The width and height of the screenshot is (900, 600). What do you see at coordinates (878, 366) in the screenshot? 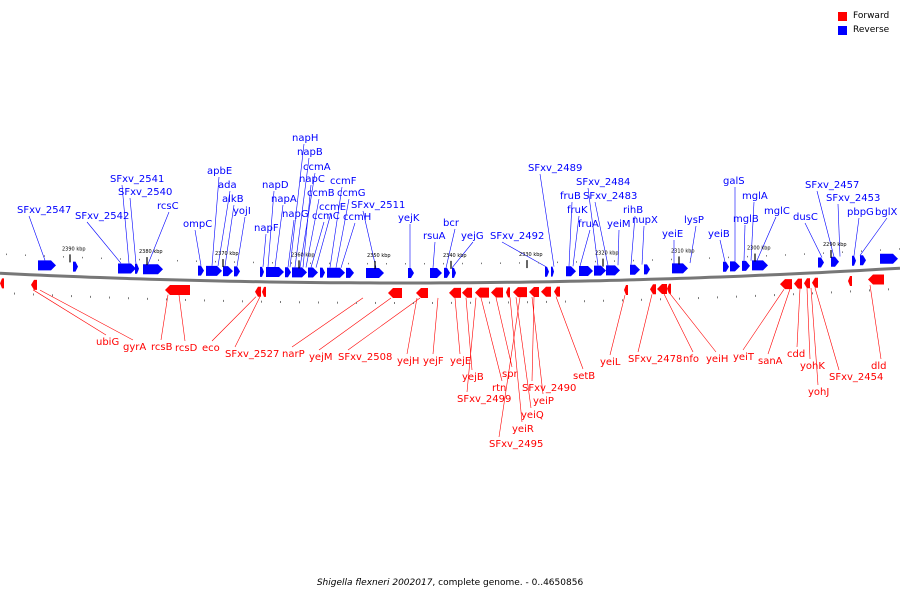
I see `svg-text: dld` at bounding box center [878, 366].